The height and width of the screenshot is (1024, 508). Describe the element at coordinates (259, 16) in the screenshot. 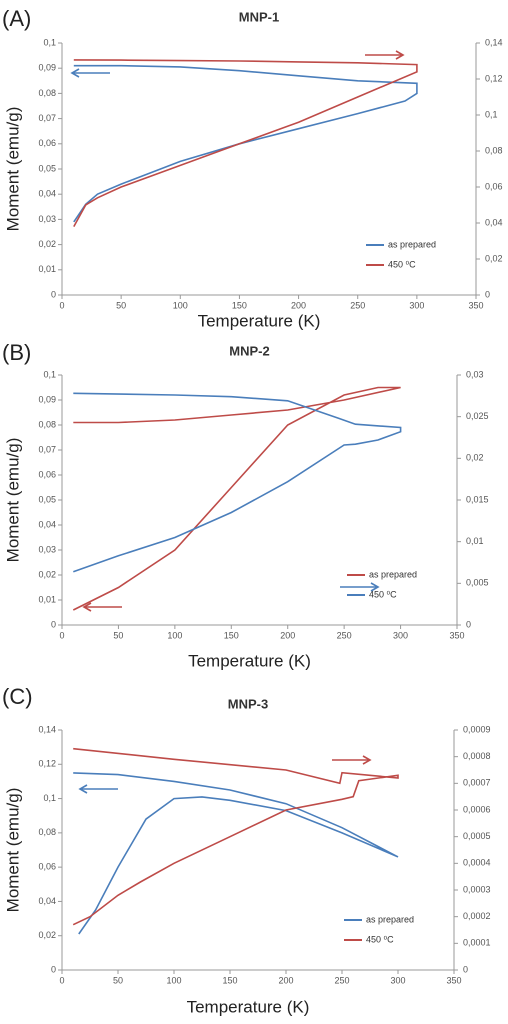

I see `chart-title: MNP-1` at that location.